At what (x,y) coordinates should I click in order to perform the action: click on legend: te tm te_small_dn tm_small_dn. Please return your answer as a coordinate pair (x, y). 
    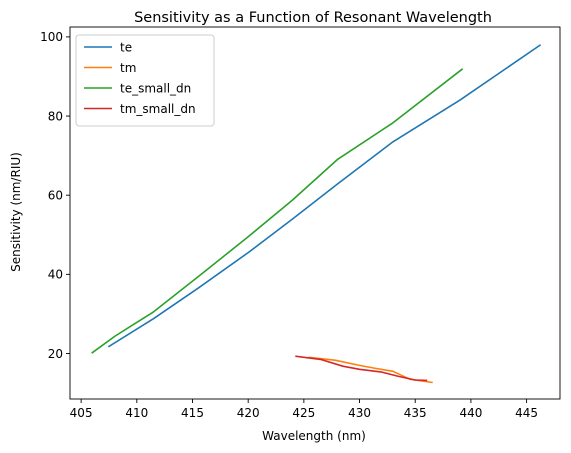
    Looking at the image, I should click on (145, 80).